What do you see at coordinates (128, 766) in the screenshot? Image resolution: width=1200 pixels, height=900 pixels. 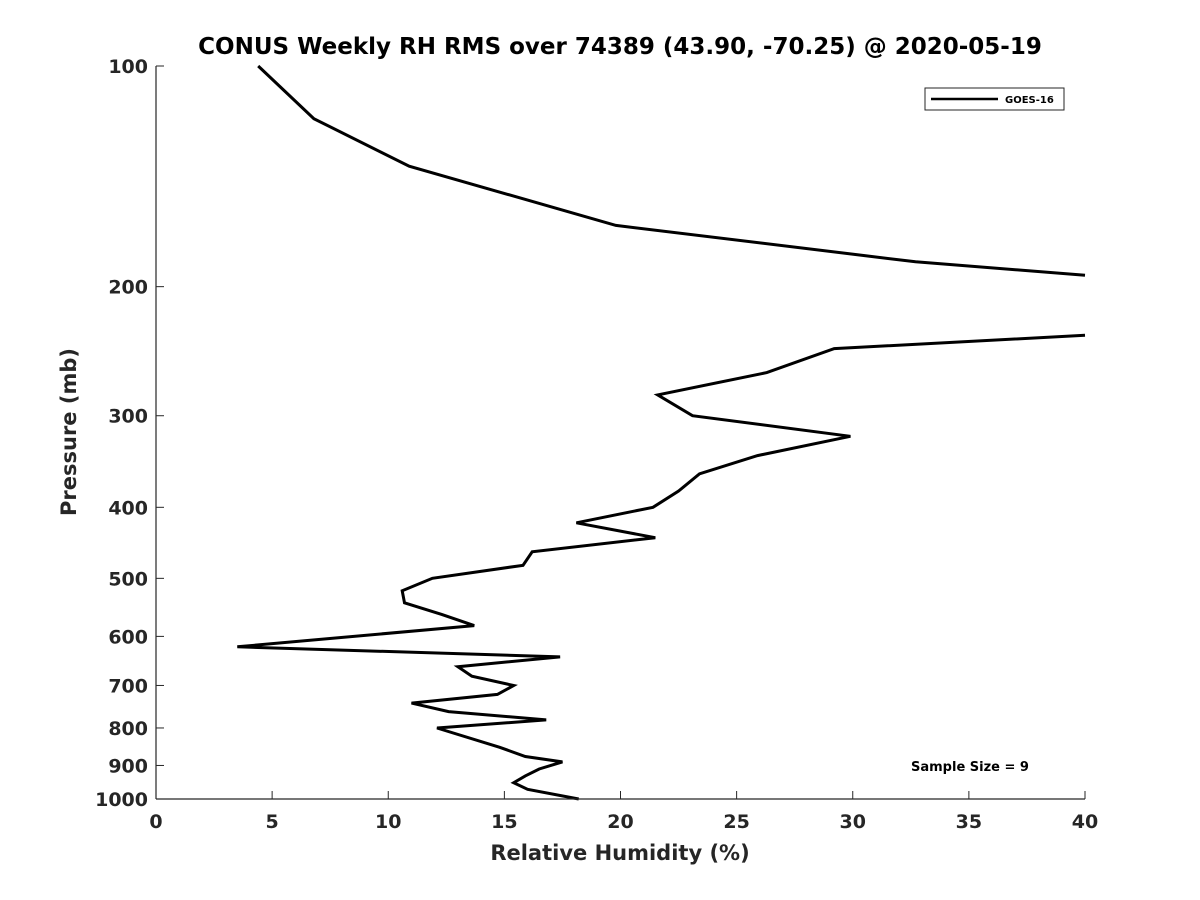 I see `y-tick-label: 900` at bounding box center [128, 766].